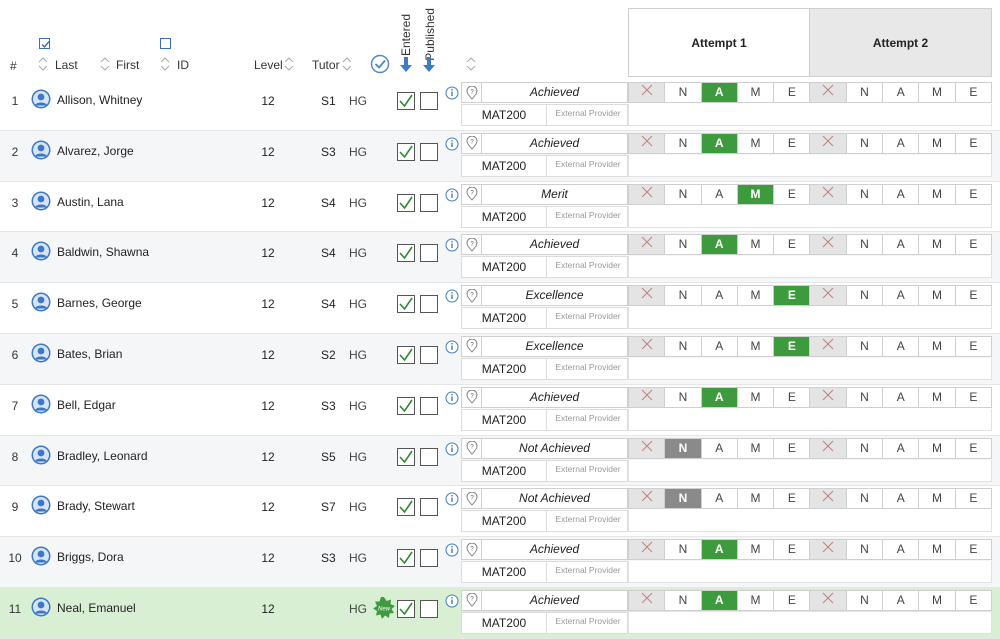  What do you see at coordinates (43, 64) in the screenshot?
I see `sort-last-icon` at bounding box center [43, 64].